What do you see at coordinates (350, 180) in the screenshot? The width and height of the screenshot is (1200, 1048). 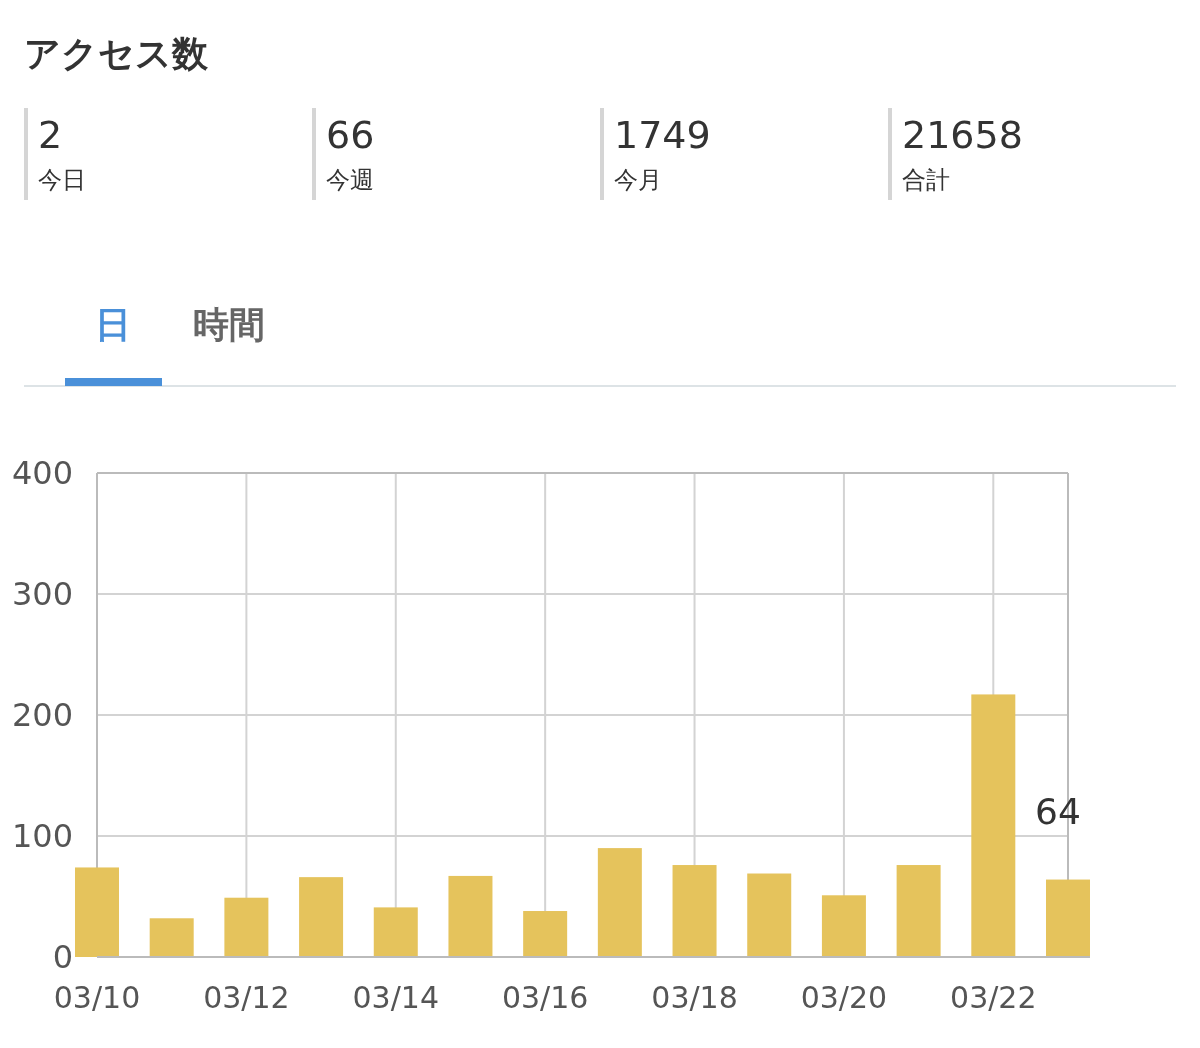 I see `text: 今週` at bounding box center [350, 180].